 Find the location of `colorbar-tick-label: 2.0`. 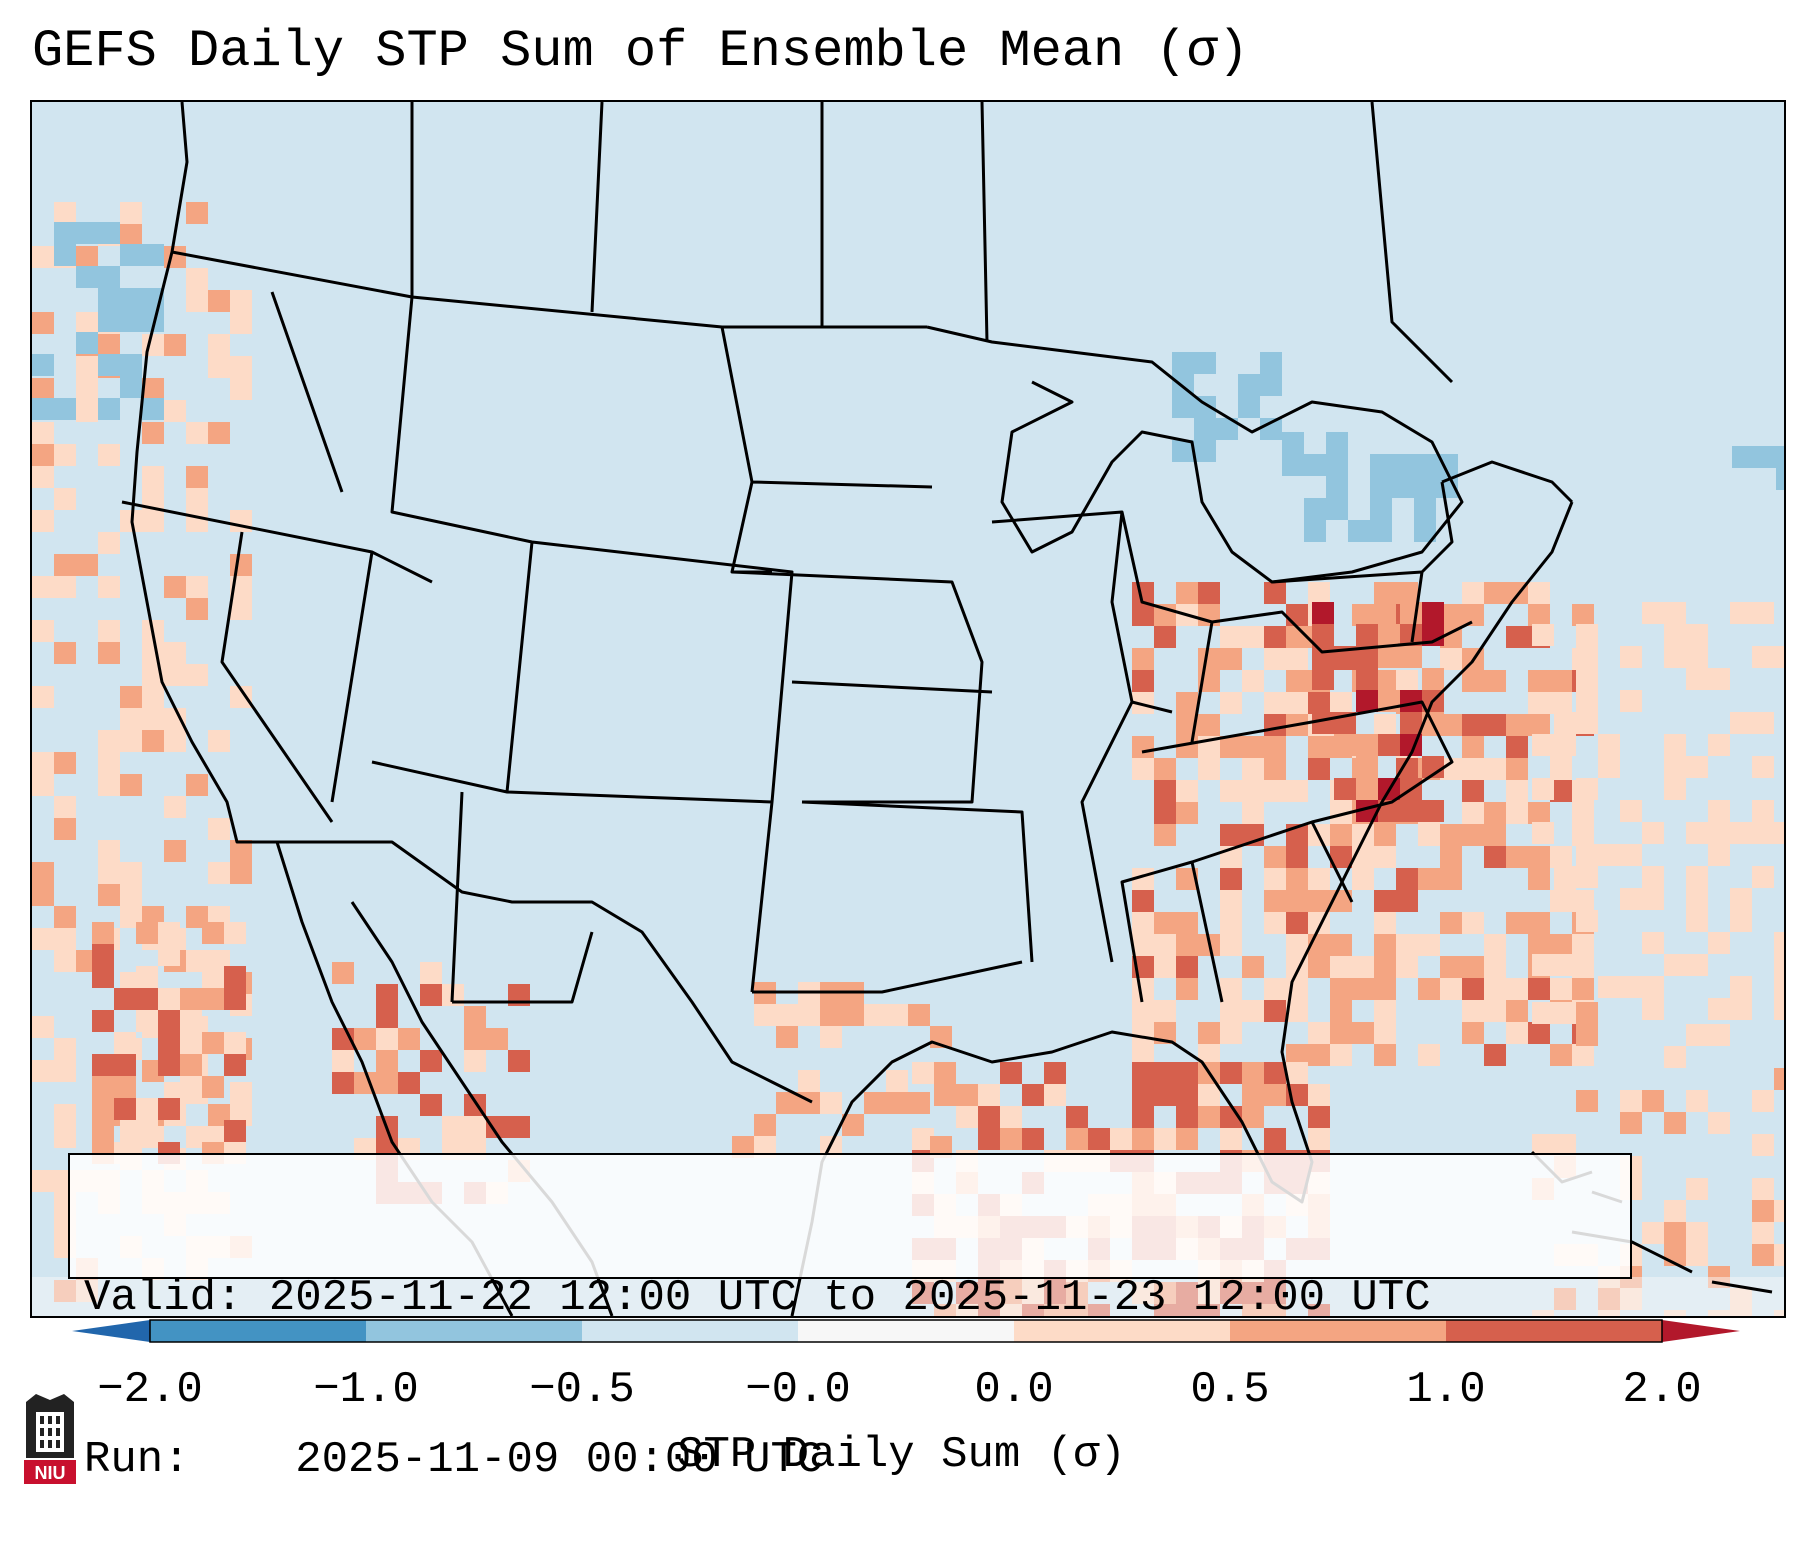

colorbar-tick-label: 2.0 is located at coordinates (1662, 1390).